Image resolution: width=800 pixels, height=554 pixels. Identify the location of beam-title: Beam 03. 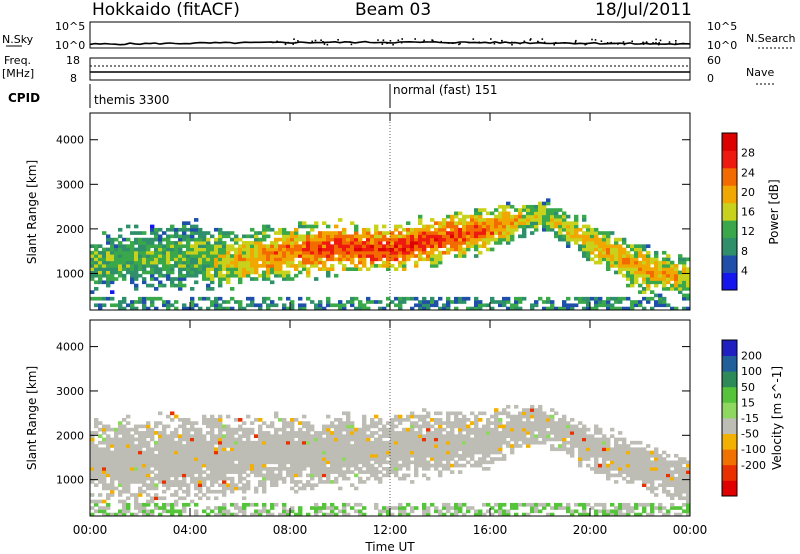
(393, 10).